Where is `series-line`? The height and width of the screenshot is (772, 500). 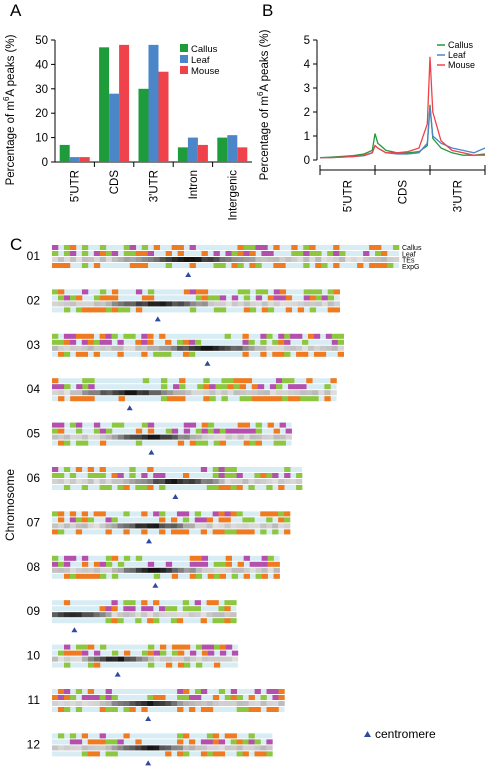
series-line is located at coordinates (403, 133).